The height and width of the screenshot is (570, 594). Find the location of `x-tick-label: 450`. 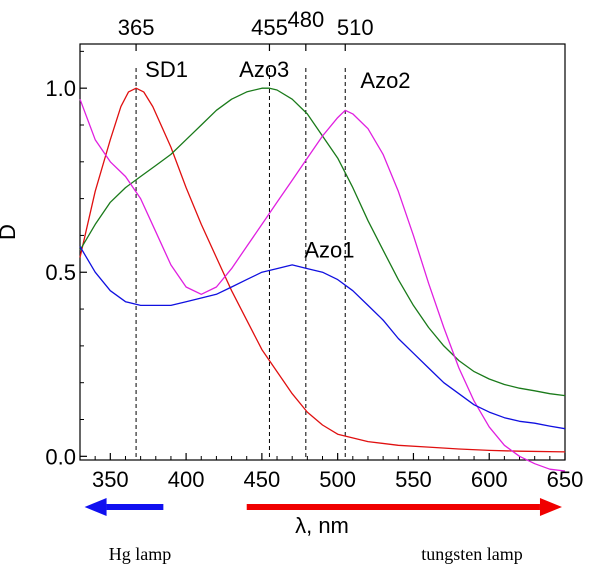

x-tick-label: 450 is located at coordinates (262, 479).